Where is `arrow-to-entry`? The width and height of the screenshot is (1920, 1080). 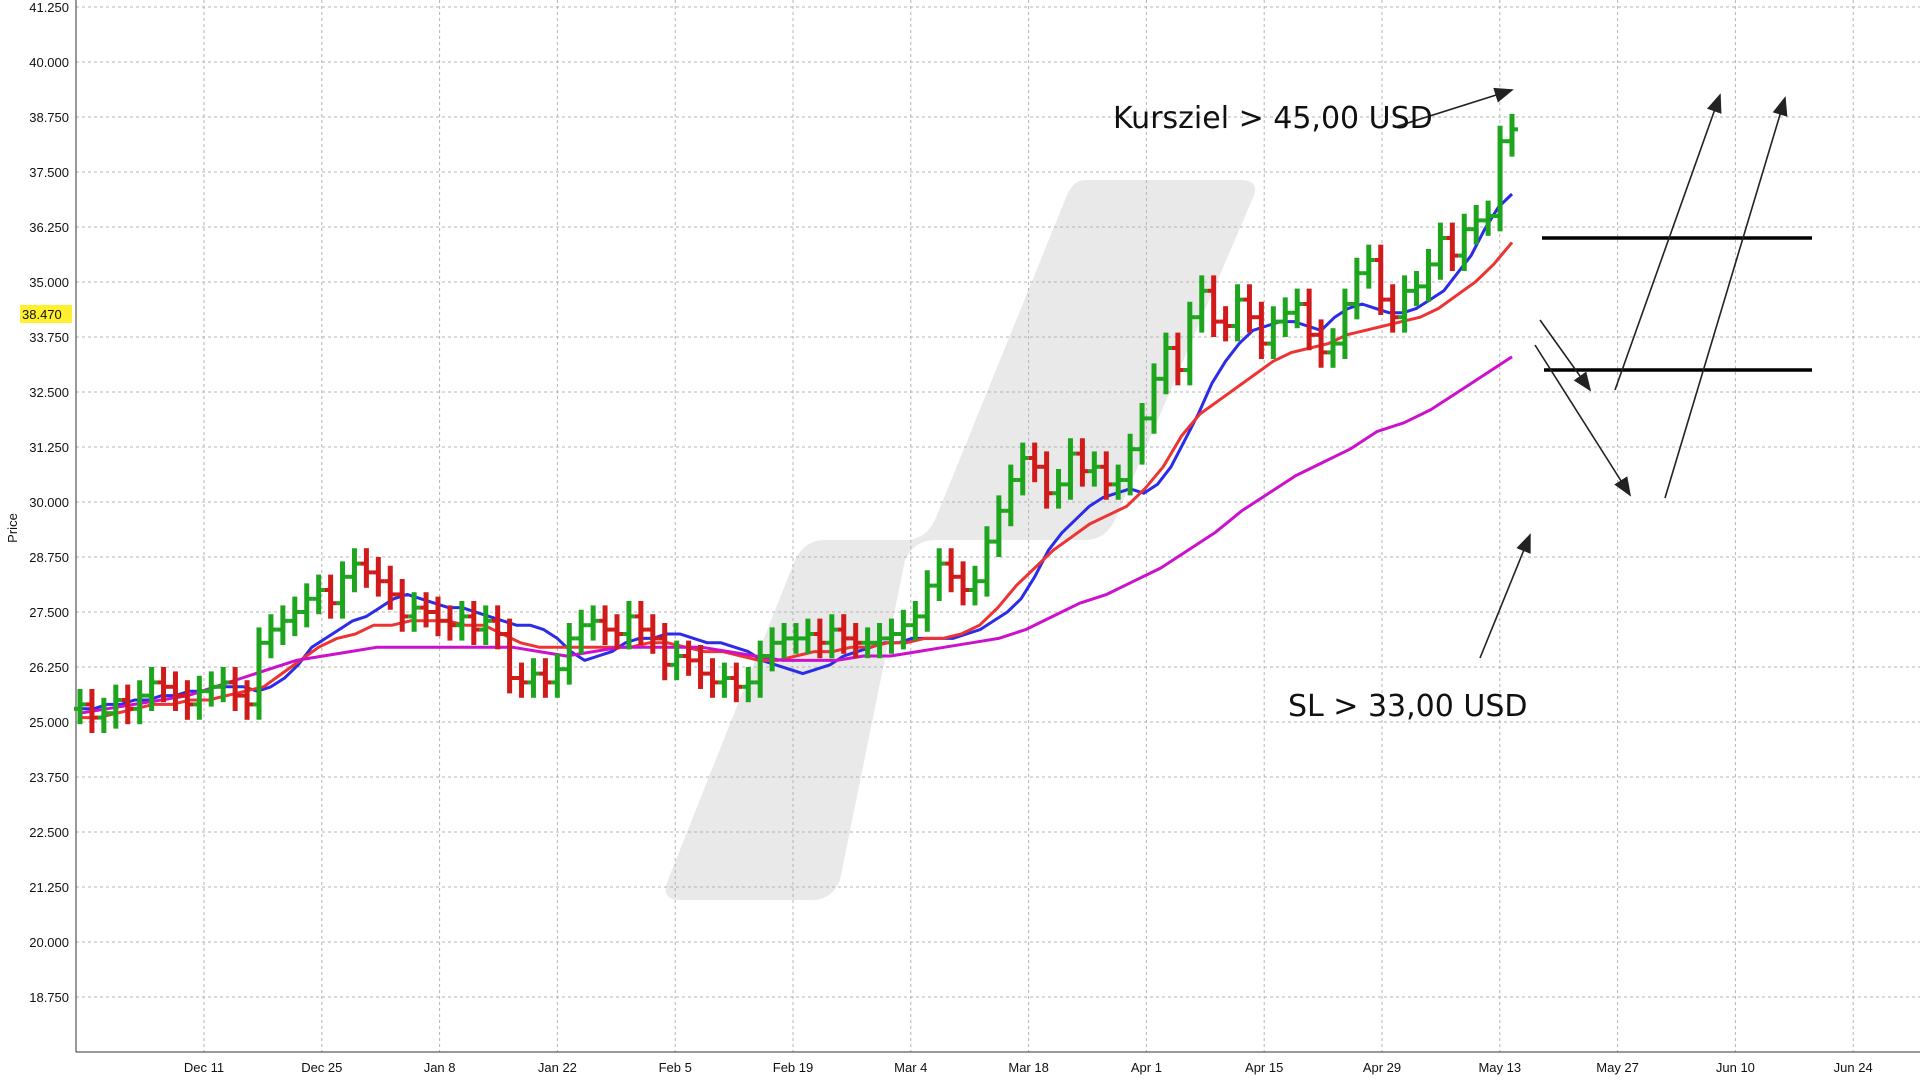
arrow-to-entry is located at coordinates (1565, 355).